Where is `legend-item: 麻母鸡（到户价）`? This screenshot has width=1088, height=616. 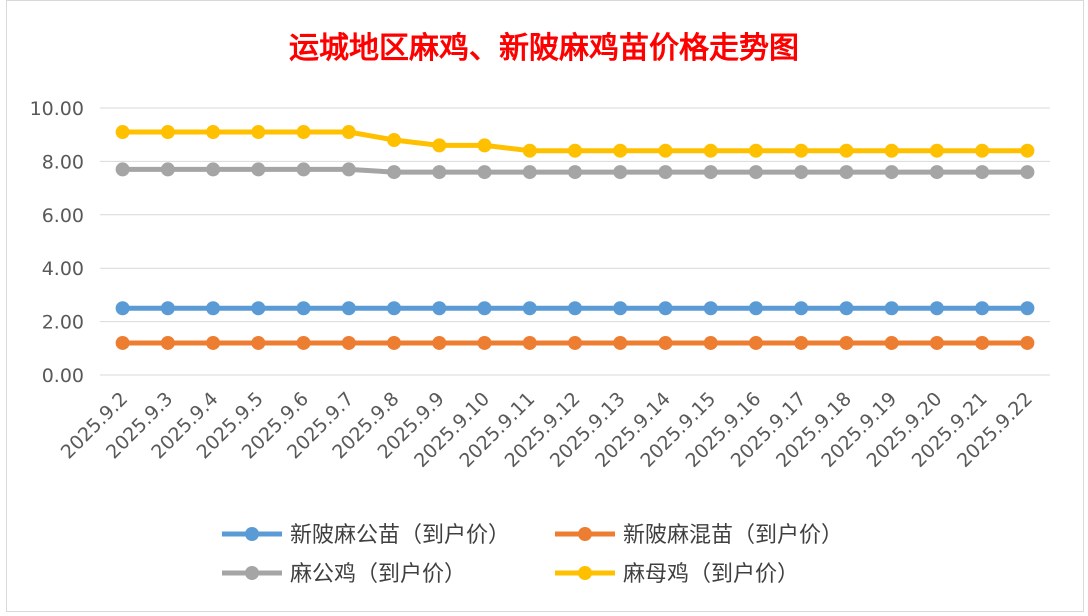
legend-item: 麻母鸡（到户价） is located at coordinates (677, 574).